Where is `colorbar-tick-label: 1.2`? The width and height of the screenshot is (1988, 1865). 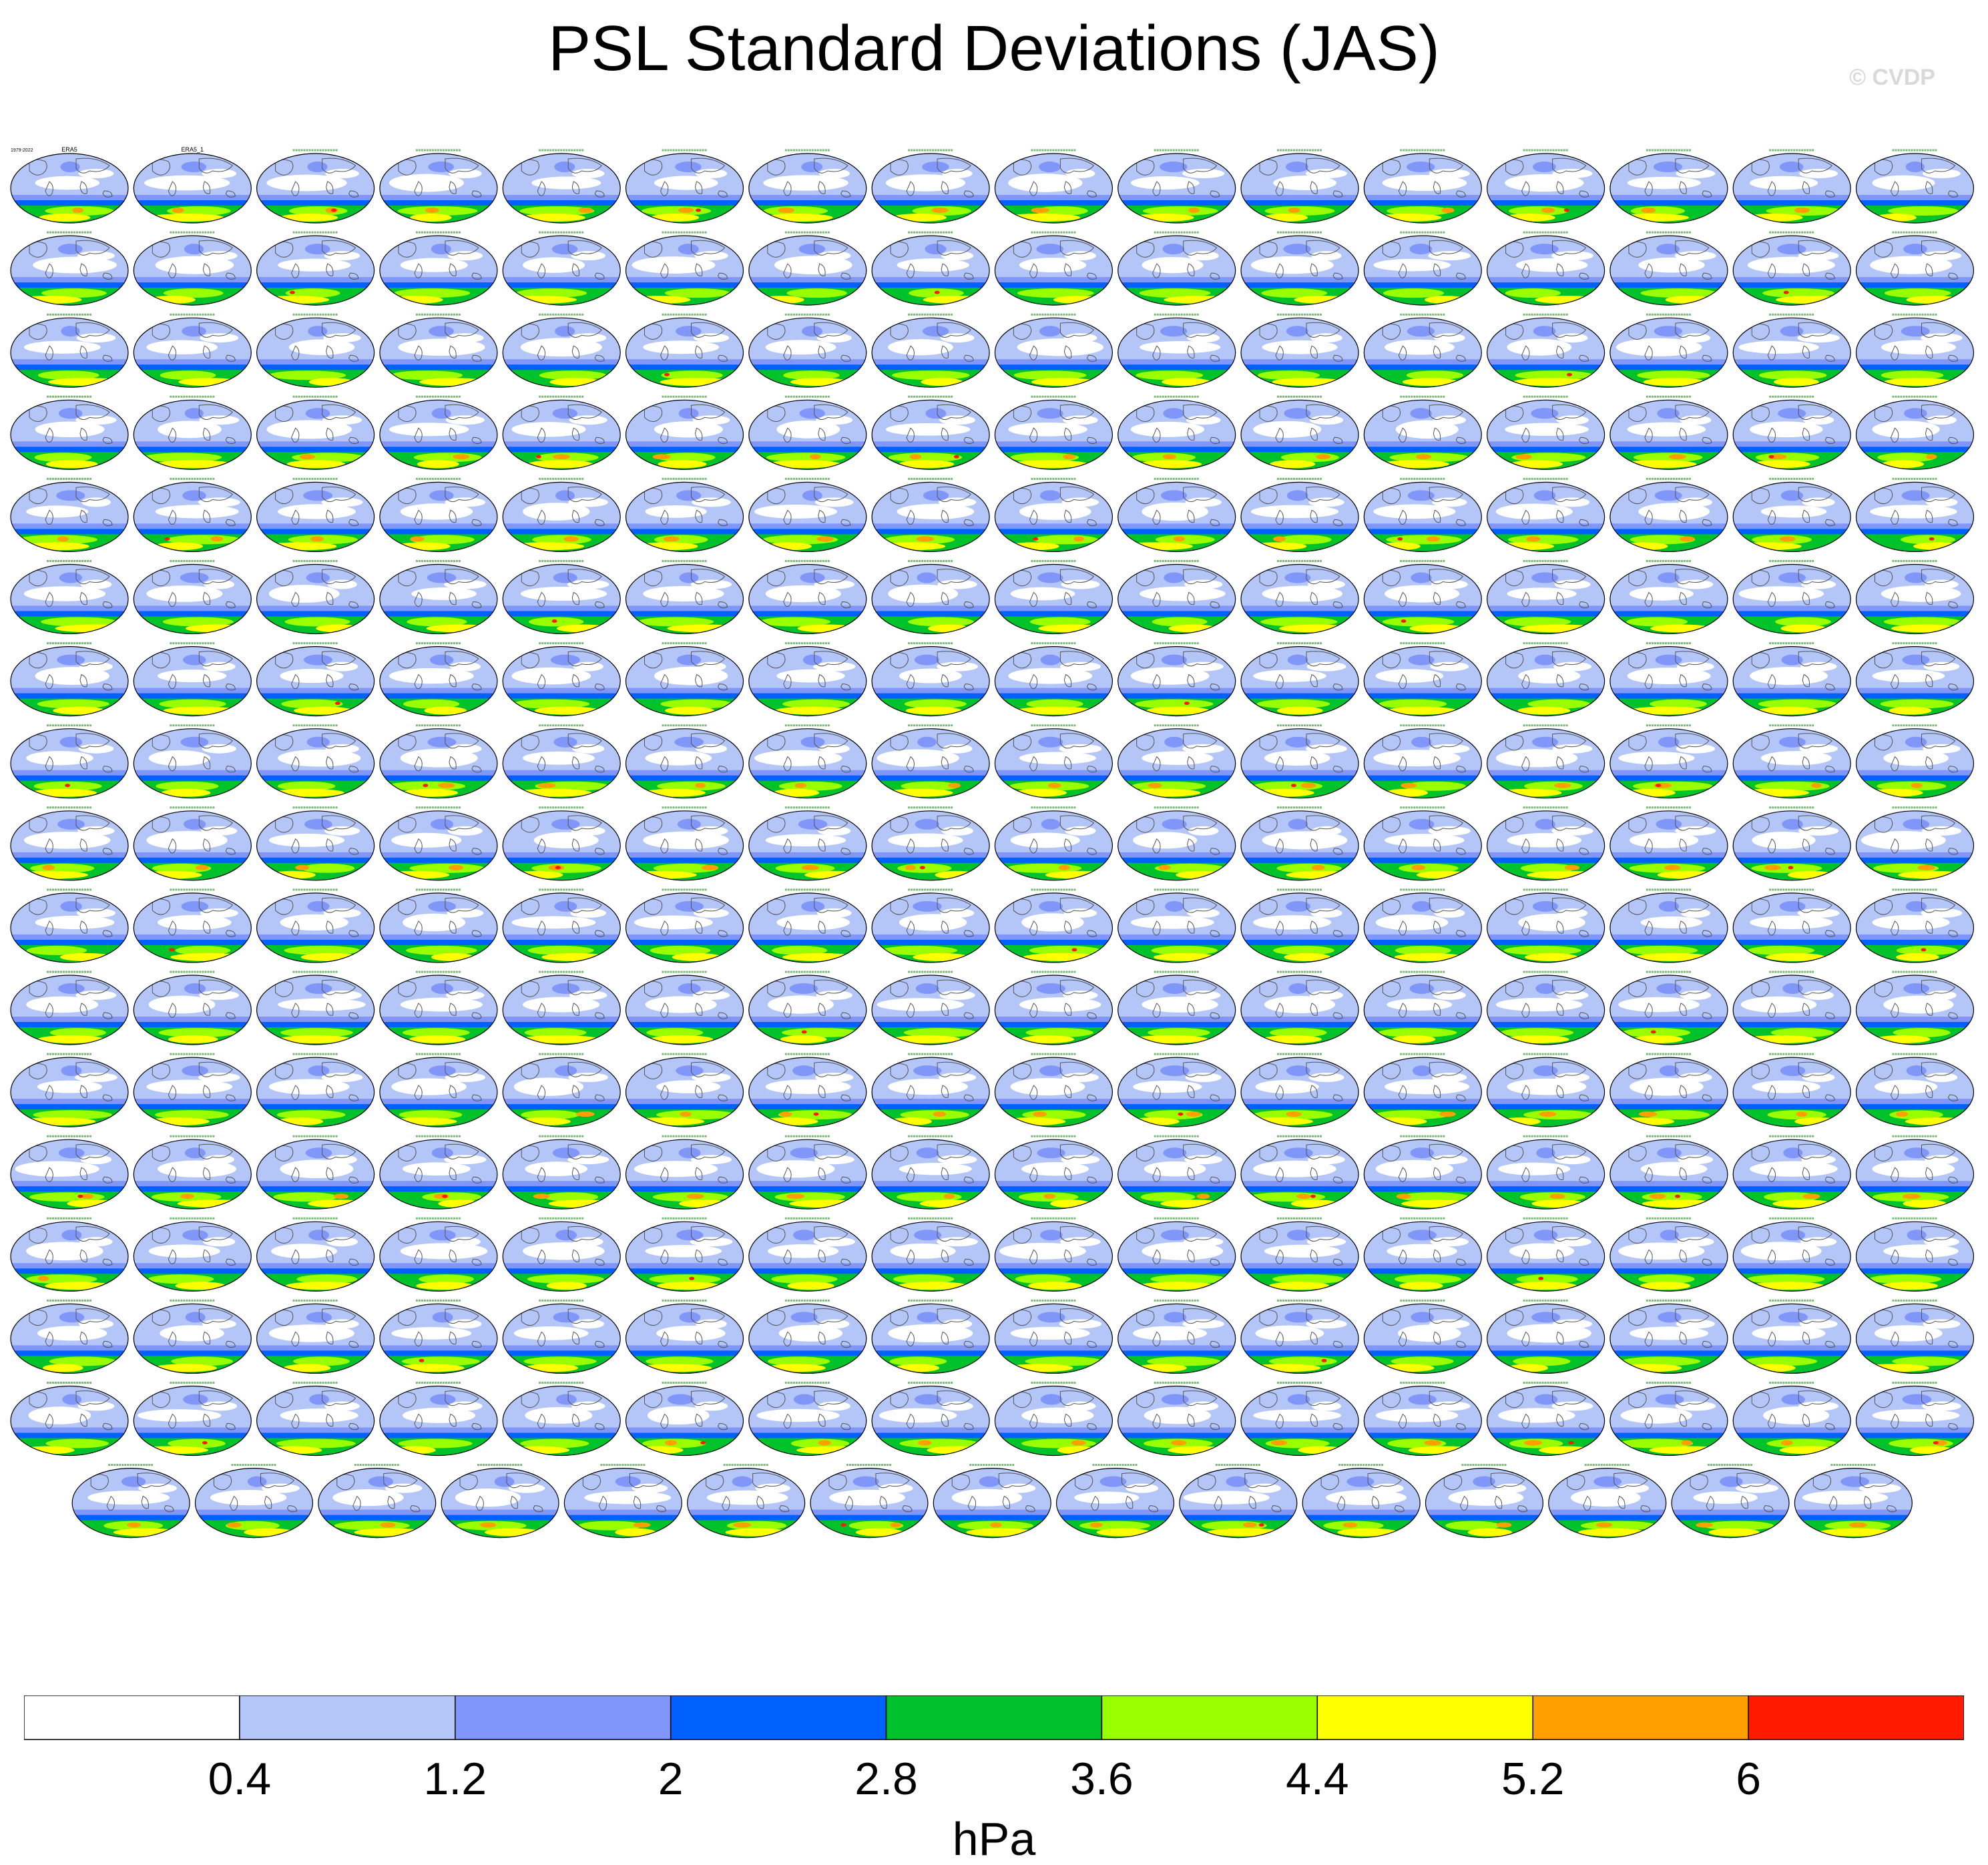
colorbar-tick-label: 1.2 is located at coordinates (456, 1779).